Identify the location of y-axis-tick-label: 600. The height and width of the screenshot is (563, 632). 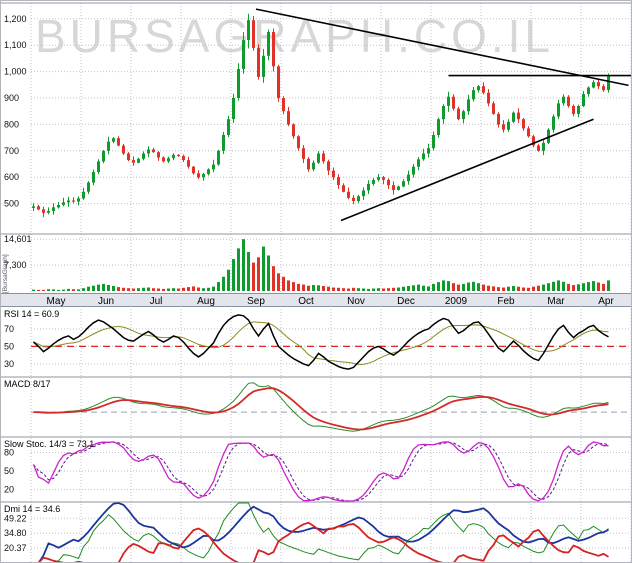
(11, 177).